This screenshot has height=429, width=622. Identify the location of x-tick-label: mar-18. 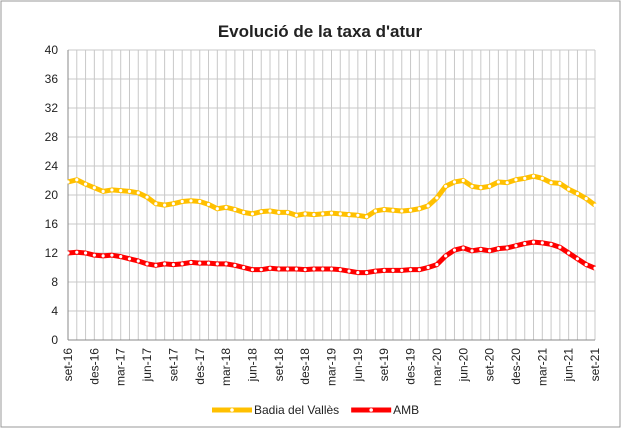
(226, 367).